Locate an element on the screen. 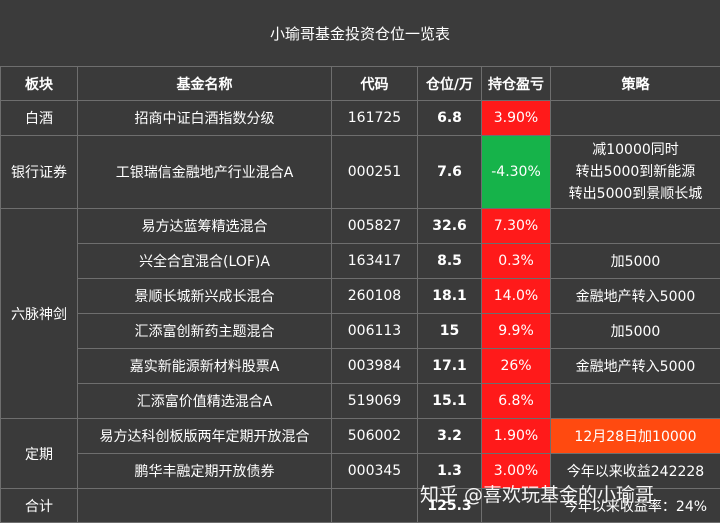  fund-name-cell: 招商中证白酒指数分级 is located at coordinates (205, 118).